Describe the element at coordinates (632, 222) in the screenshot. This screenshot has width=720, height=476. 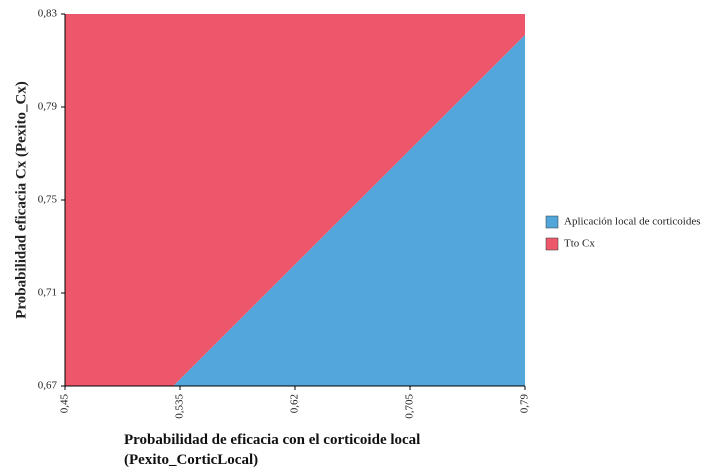
I see `legend-label: Aplicación local de corticoides` at that location.